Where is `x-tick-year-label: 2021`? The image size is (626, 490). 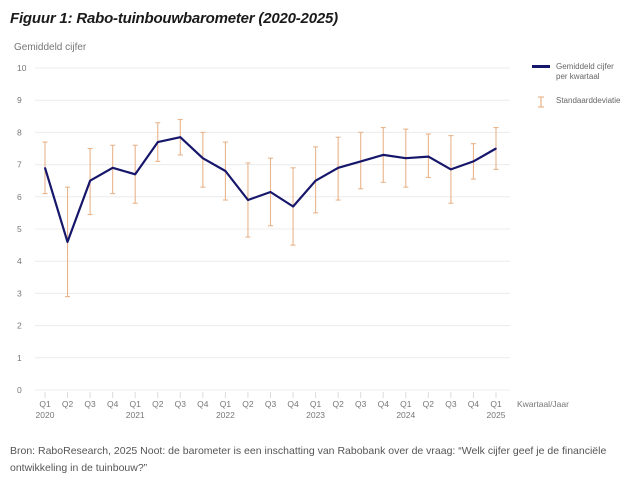
x-tick-year-label: 2021 is located at coordinates (135, 415).